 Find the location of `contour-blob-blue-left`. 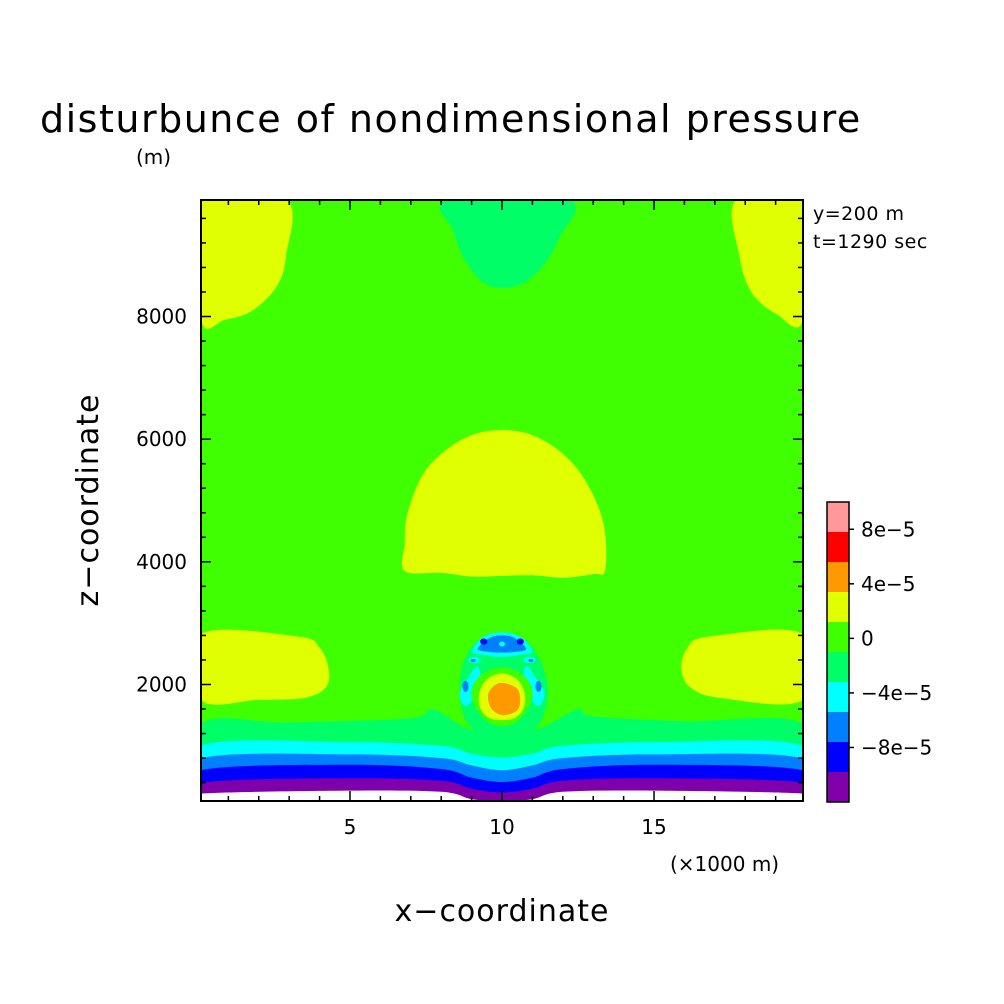

contour-blob-blue-left is located at coordinates (484, 641).